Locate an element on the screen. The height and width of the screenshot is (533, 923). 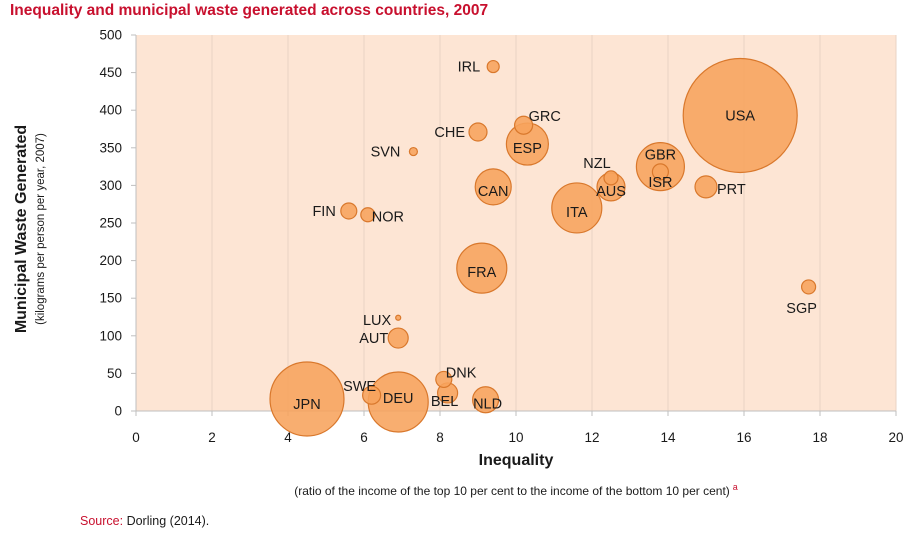
x-tick-label: 14 is located at coordinates (668, 437).